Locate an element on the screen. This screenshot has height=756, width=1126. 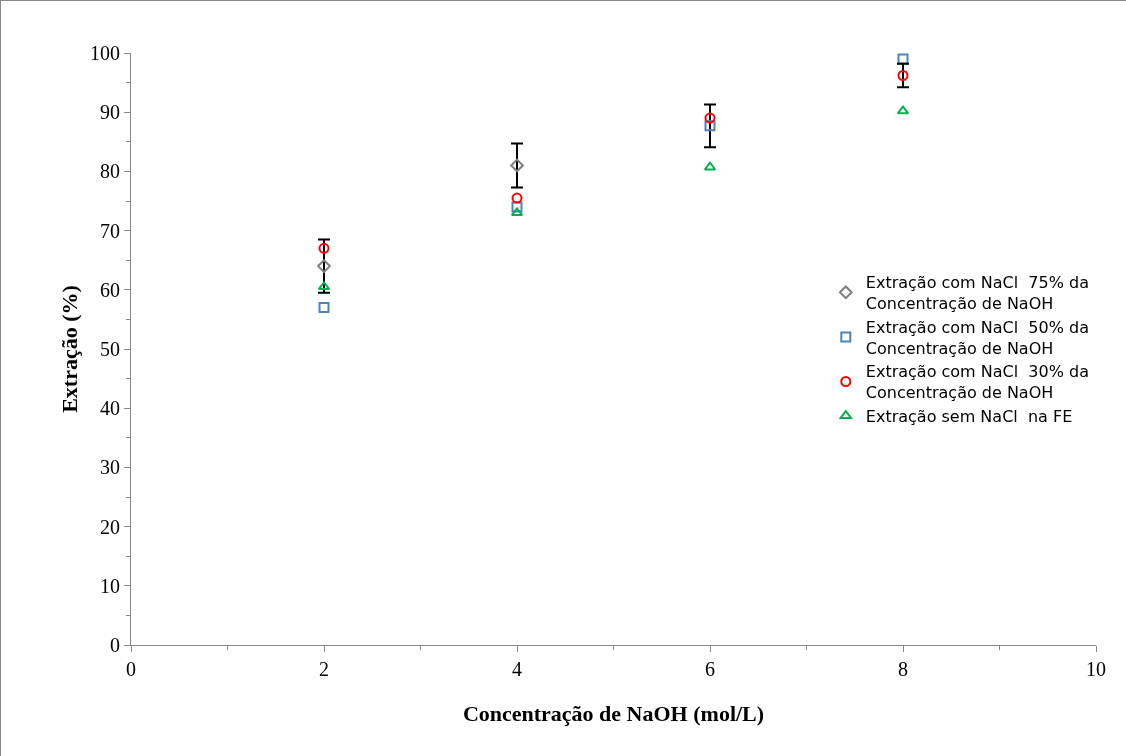
legend-label: Extração com NaCl 30% da Concentração de NaOH is located at coordinates (977, 382).